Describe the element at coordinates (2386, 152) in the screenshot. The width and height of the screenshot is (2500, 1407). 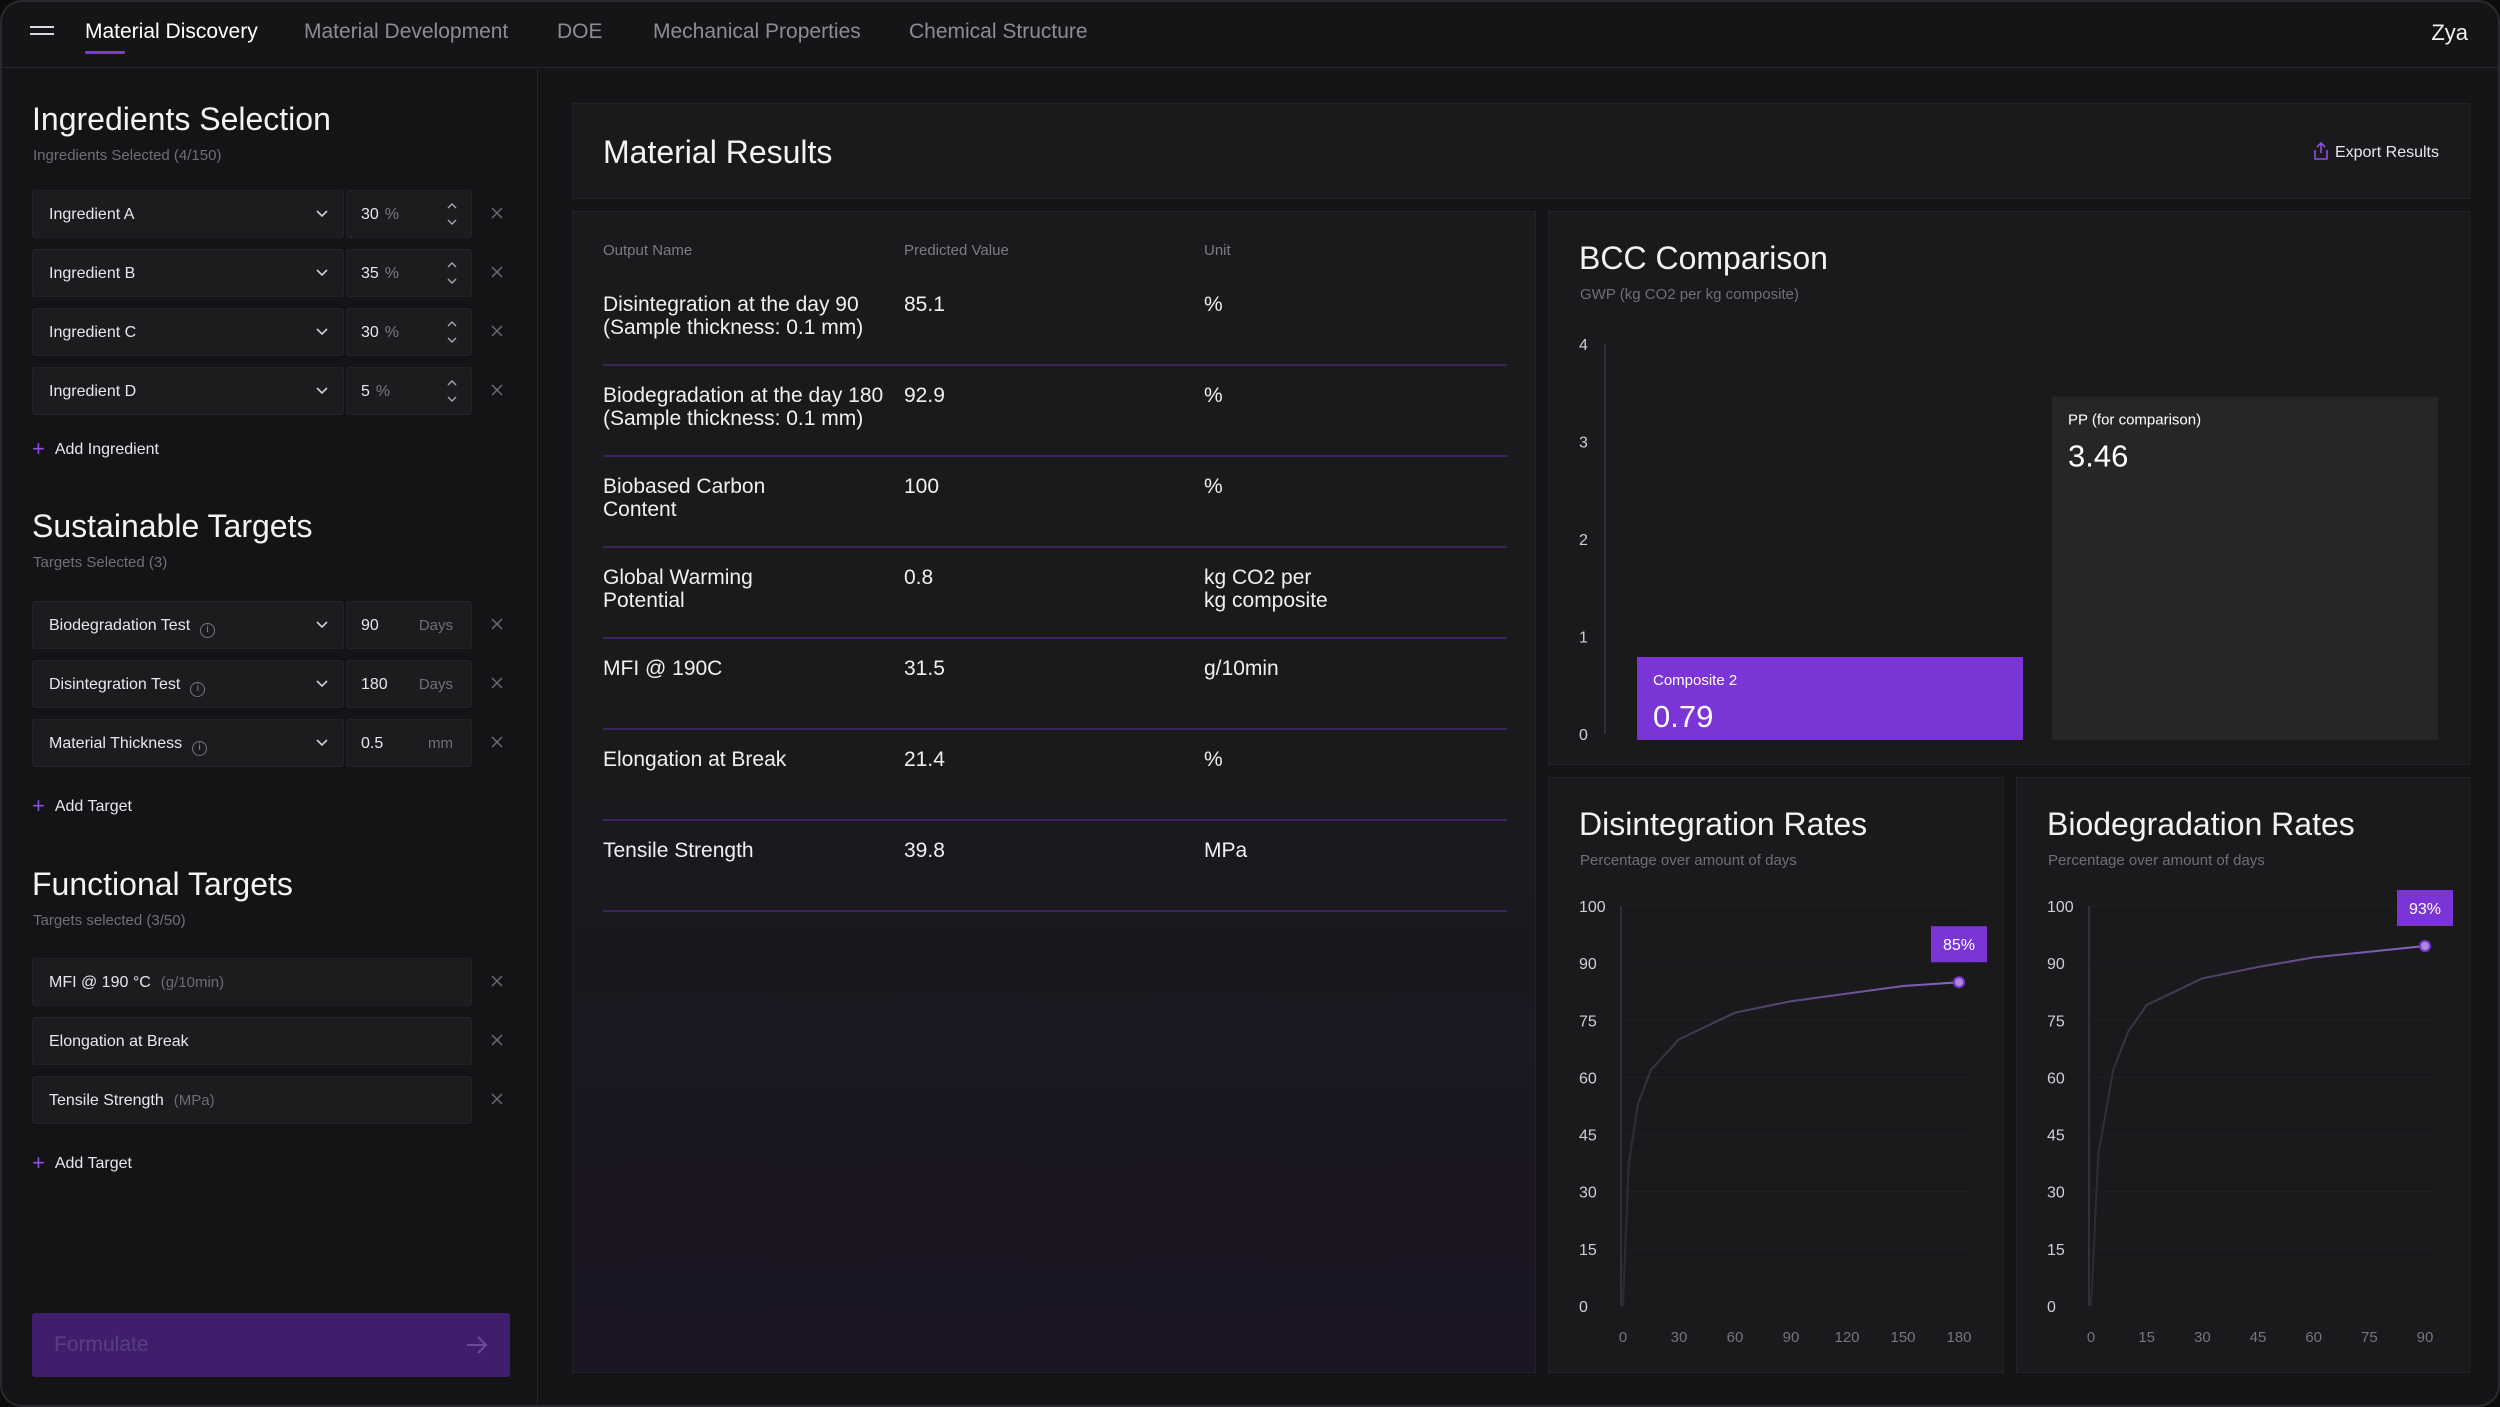
I see `export-label: Export Results` at that location.